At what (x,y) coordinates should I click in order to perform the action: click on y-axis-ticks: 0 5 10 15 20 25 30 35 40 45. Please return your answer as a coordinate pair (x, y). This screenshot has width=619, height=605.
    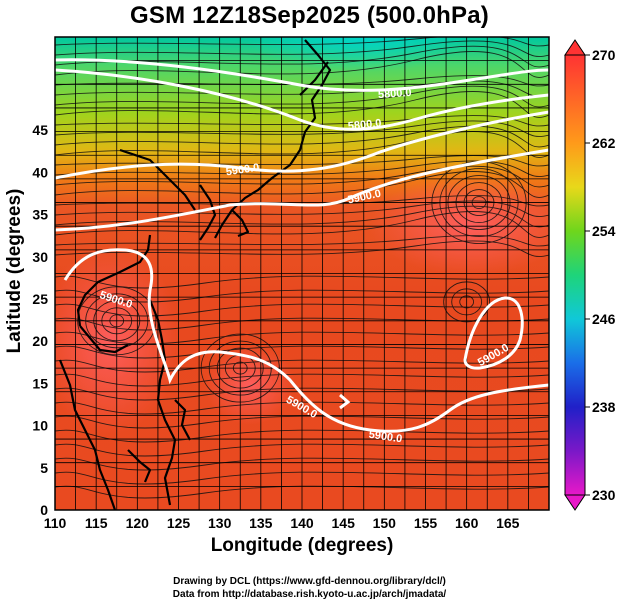
    Looking at the image, I should click on (40, 320).